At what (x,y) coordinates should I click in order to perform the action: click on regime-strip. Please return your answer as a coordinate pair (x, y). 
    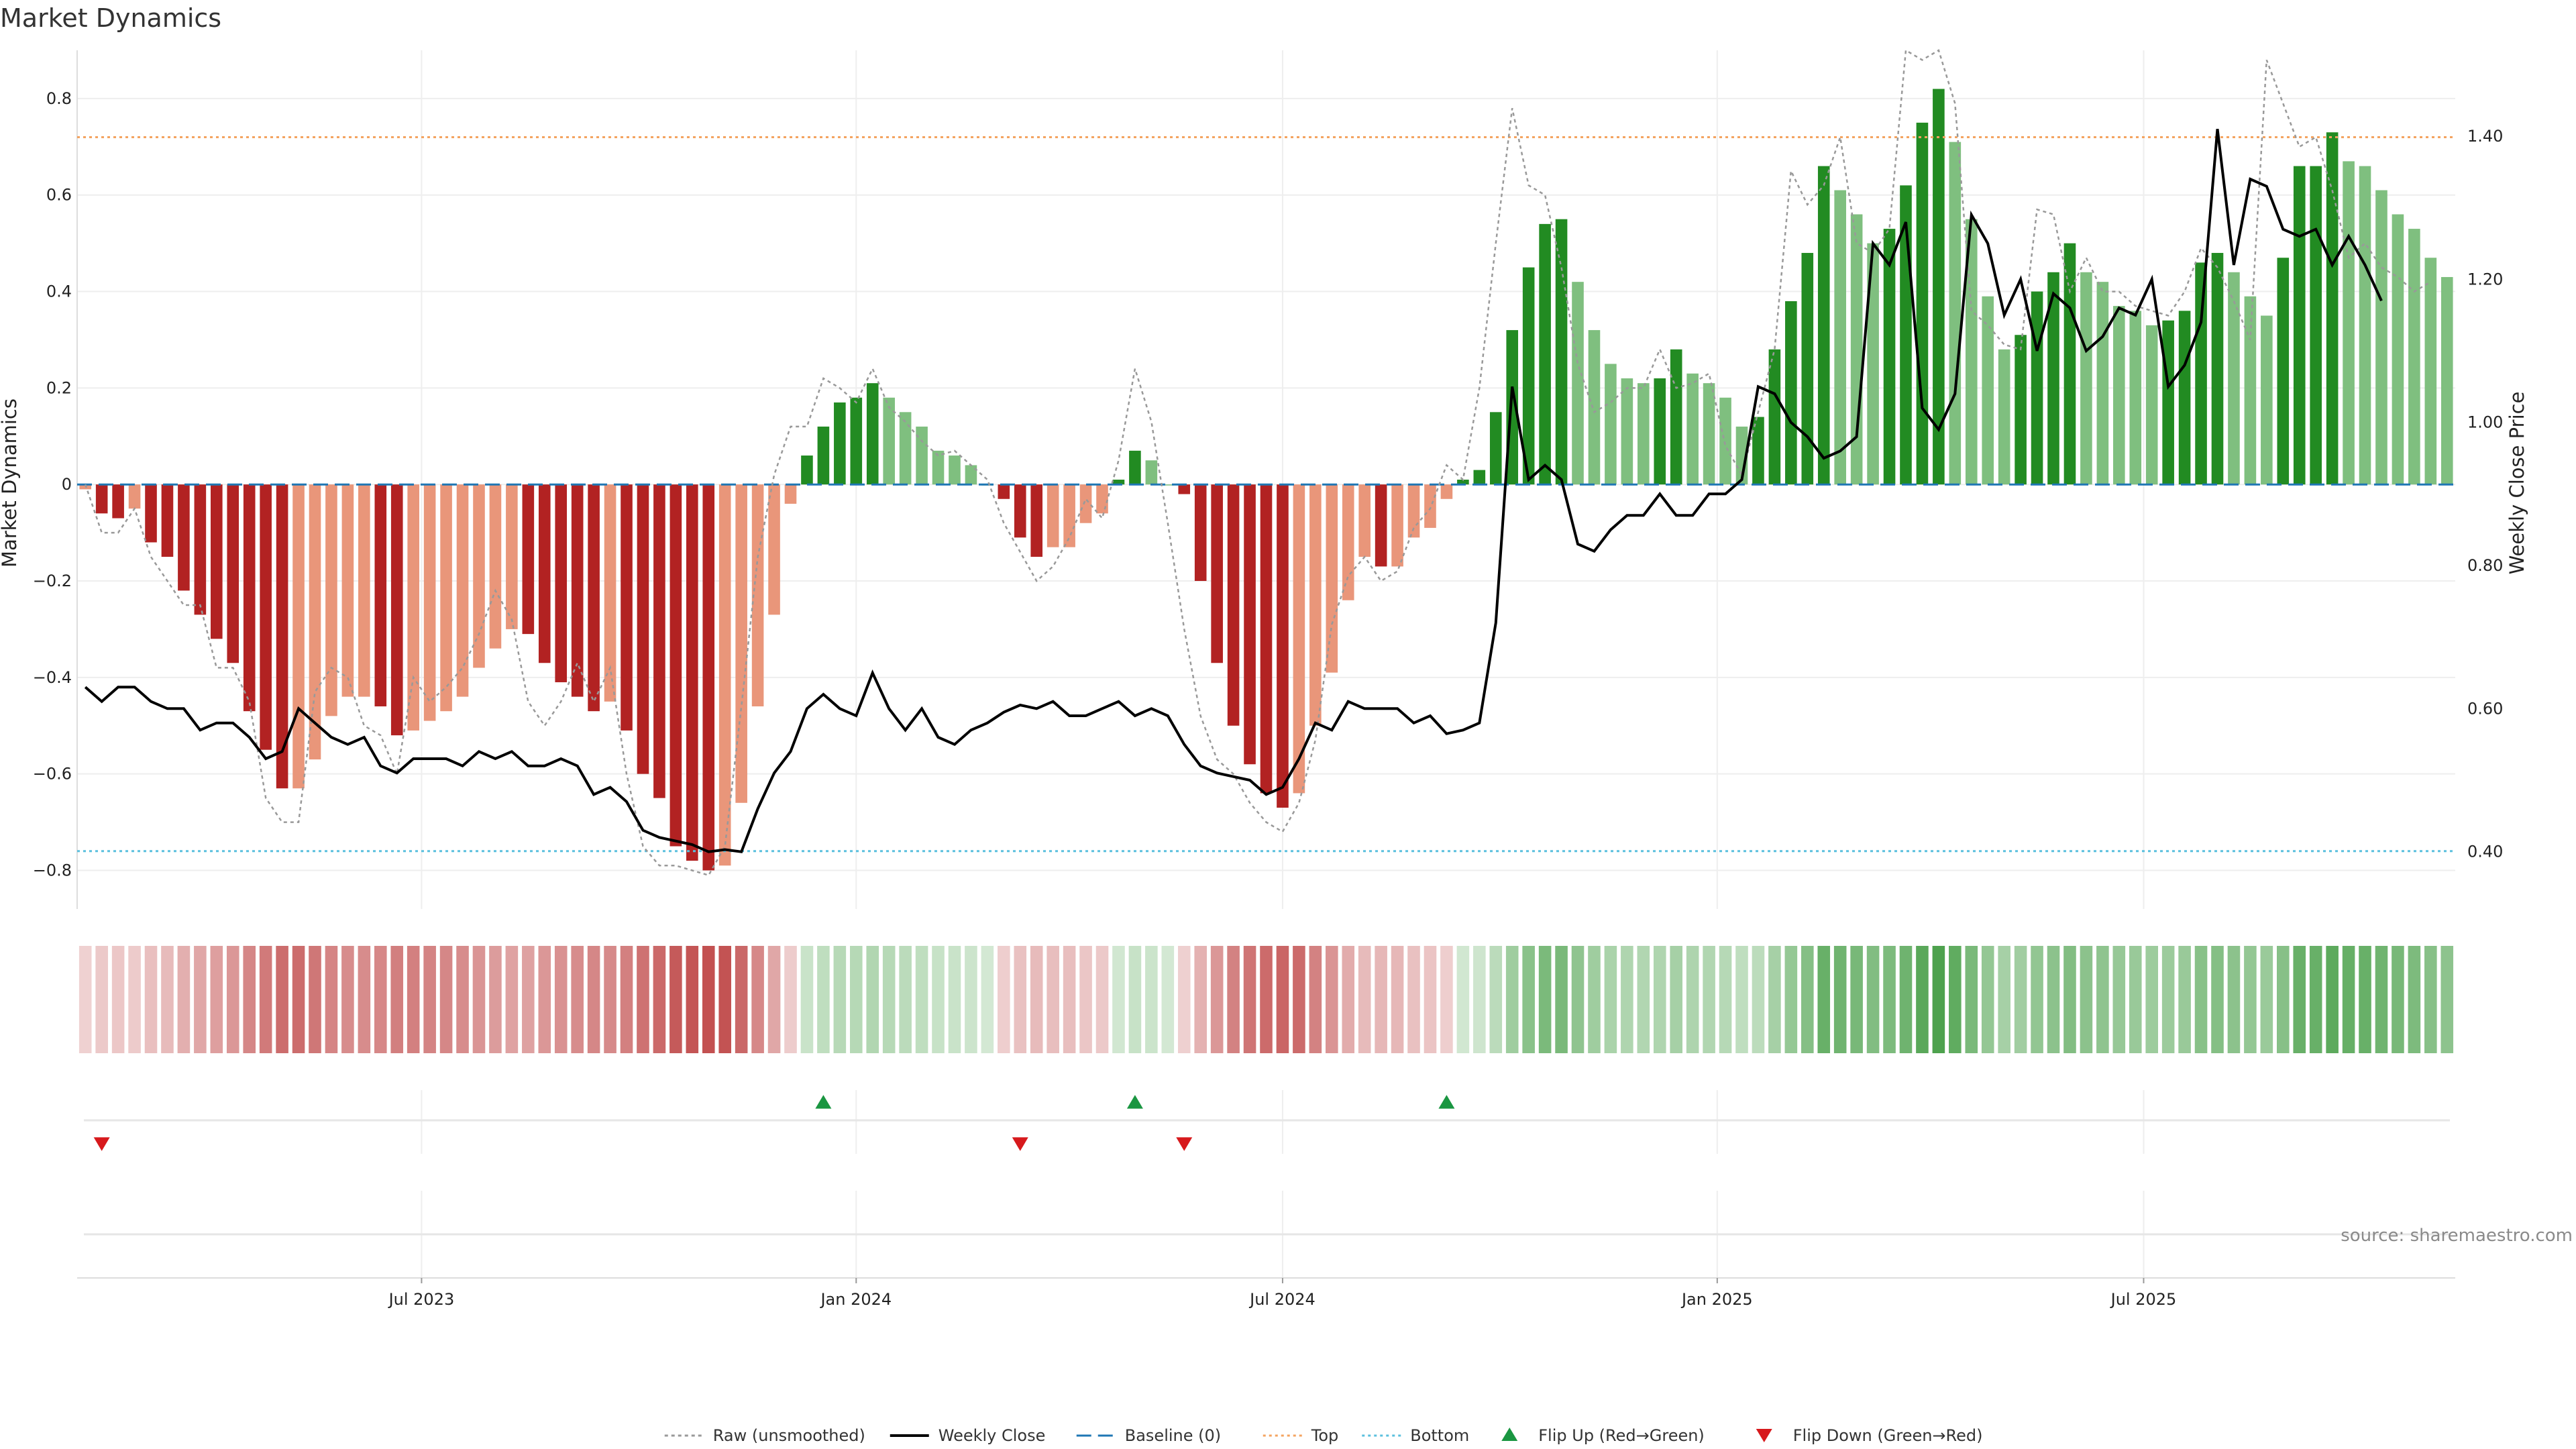
    Looking at the image, I should click on (1266, 999).